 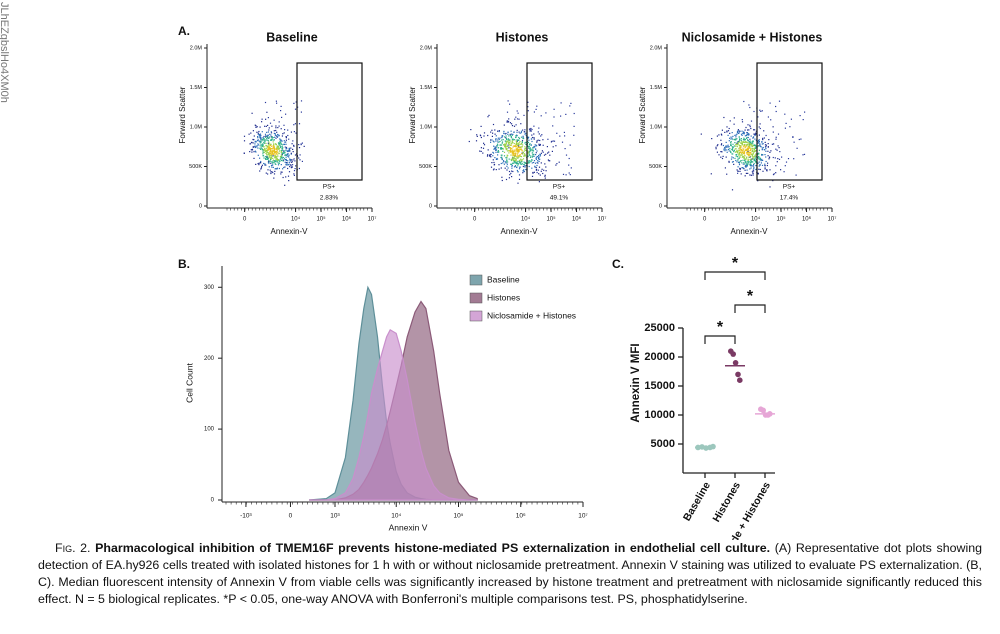 What do you see at coordinates (184, 31) in the screenshot?
I see `panel-label: A.` at bounding box center [184, 31].